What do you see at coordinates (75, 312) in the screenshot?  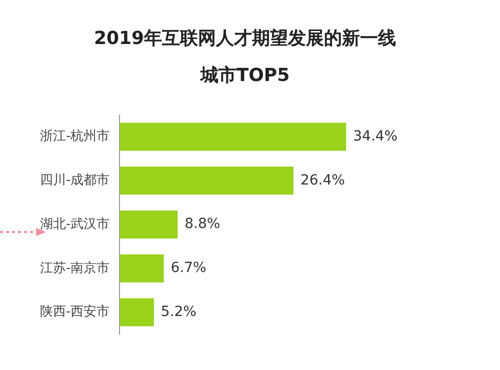 I see `y-tick-label: 陕西-西安市` at bounding box center [75, 312].